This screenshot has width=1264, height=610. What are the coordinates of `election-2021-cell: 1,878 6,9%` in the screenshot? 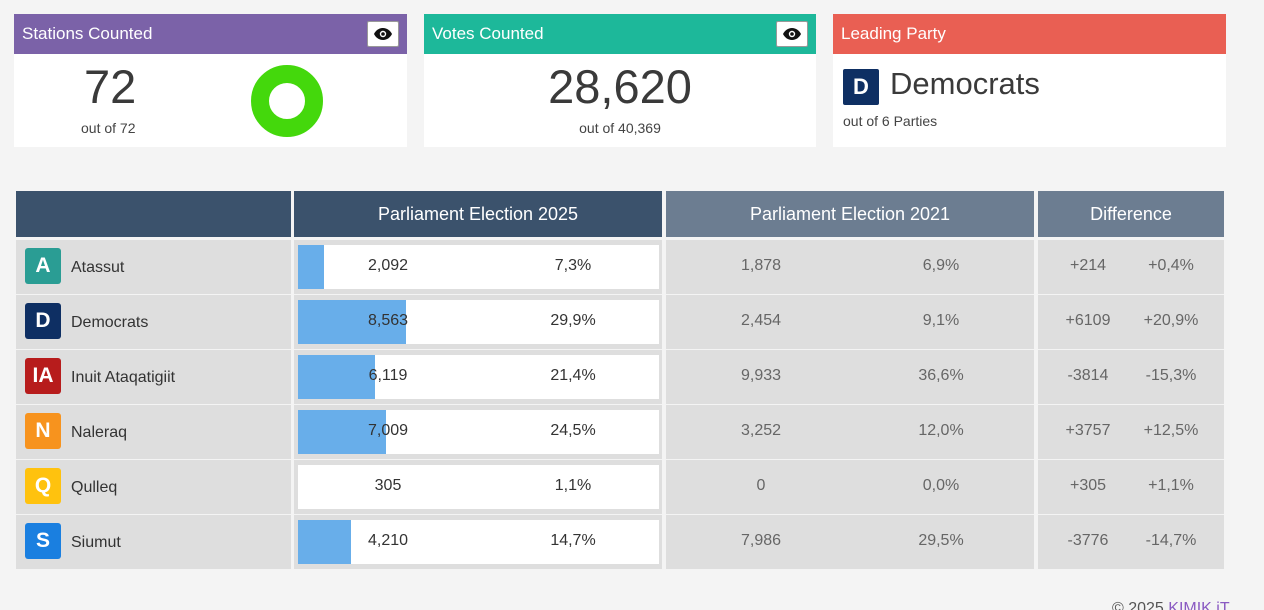 It's located at (850, 267).